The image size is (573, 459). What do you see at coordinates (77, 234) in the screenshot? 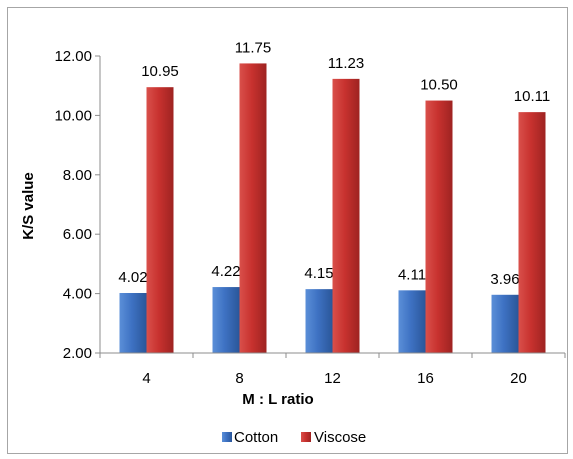
I see `y-tick-label: 6.00` at bounding box center [77, 234].